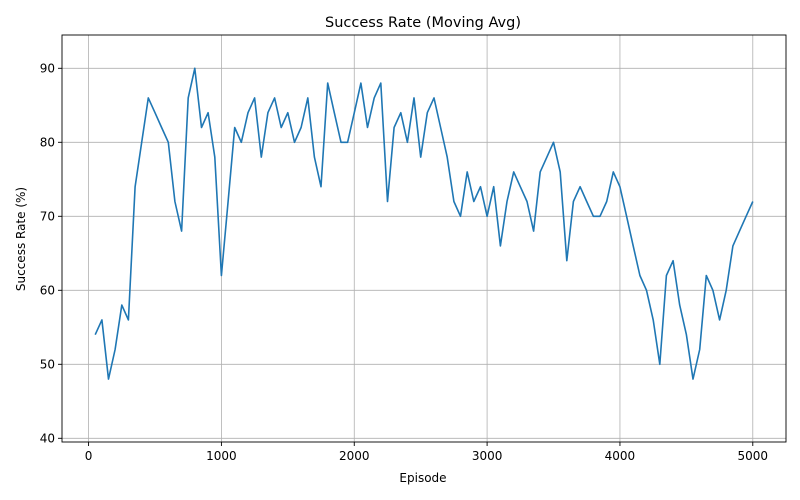  I want to click on y-axis-label: Success Rate (%), so click(21, 239).